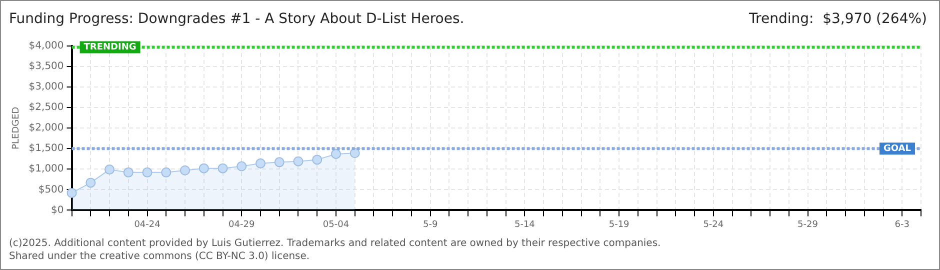  What do you see at coordinates (898, 149) in the screenshot?
I see `ref-line-label: GOAL` at bounding box center [898, 149].